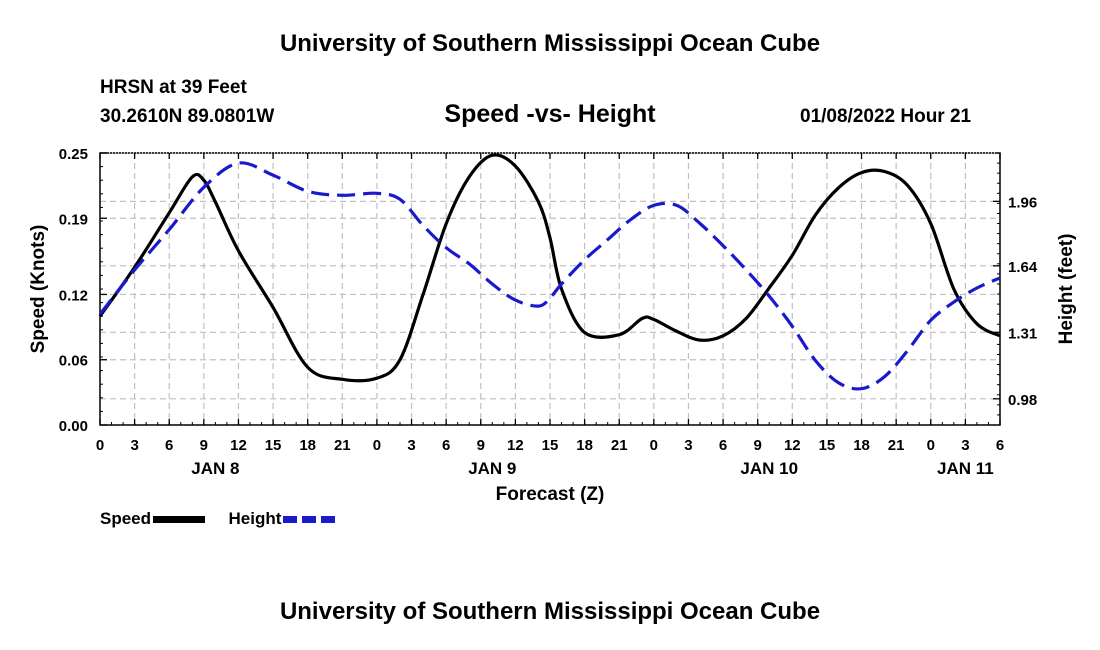  I want to click on legend-speed-label: Speed, so click(126, 518).